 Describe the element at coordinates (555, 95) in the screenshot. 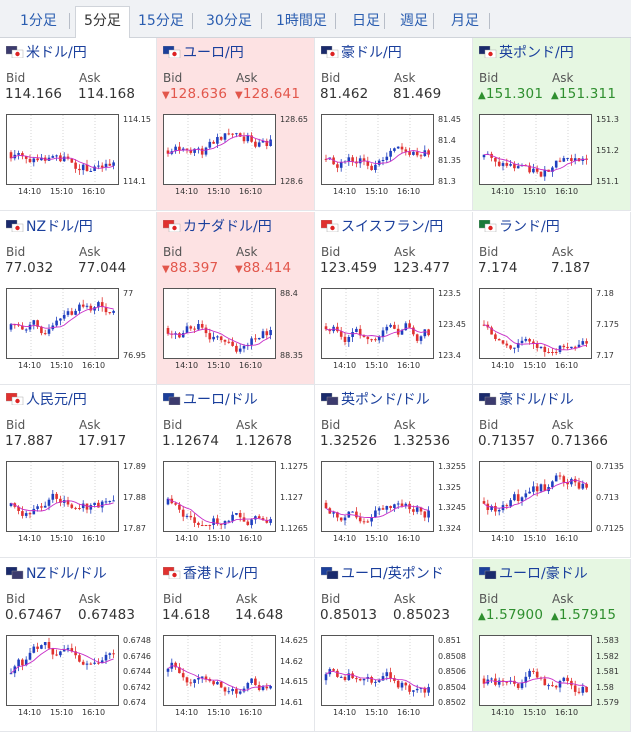

I see `trend-arrow-icon: ▲` at that location.